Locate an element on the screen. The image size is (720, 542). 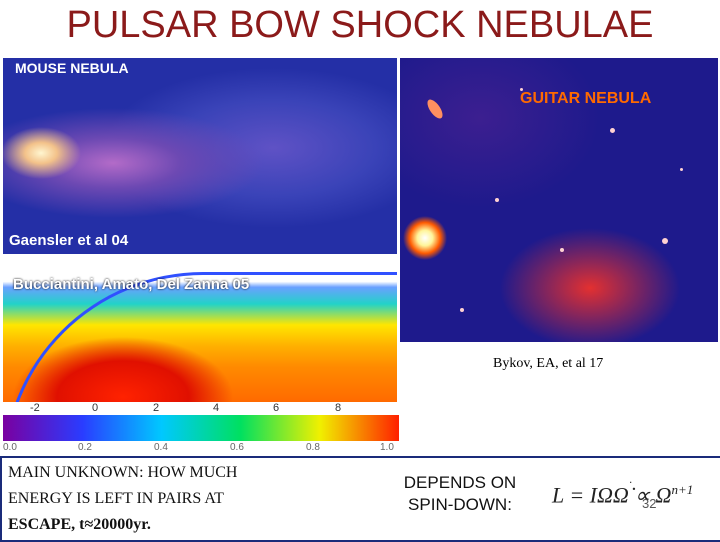
sim-axis-tick: 6 is located at coordinates (276, 408).